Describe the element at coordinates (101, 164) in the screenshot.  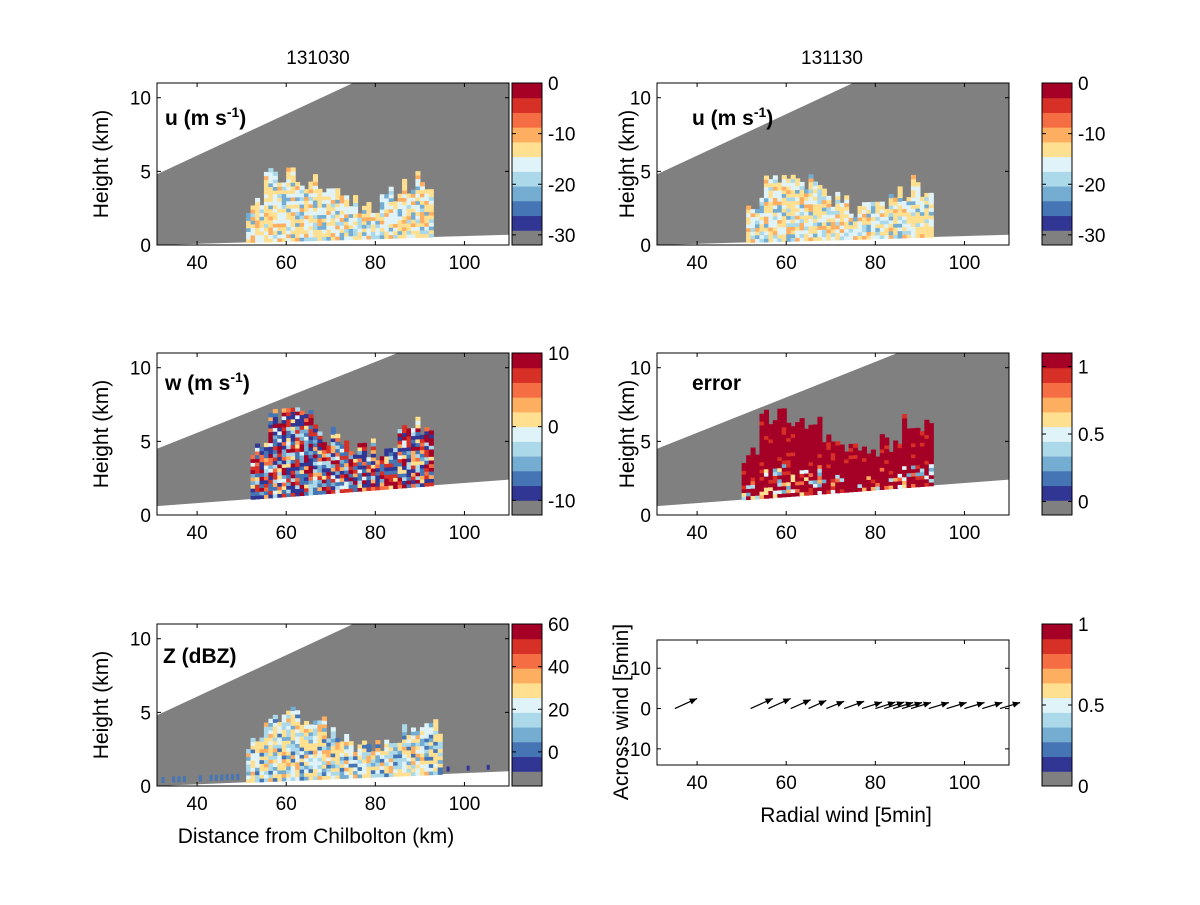
I see `y-axis-label: Height (km)` at that location.